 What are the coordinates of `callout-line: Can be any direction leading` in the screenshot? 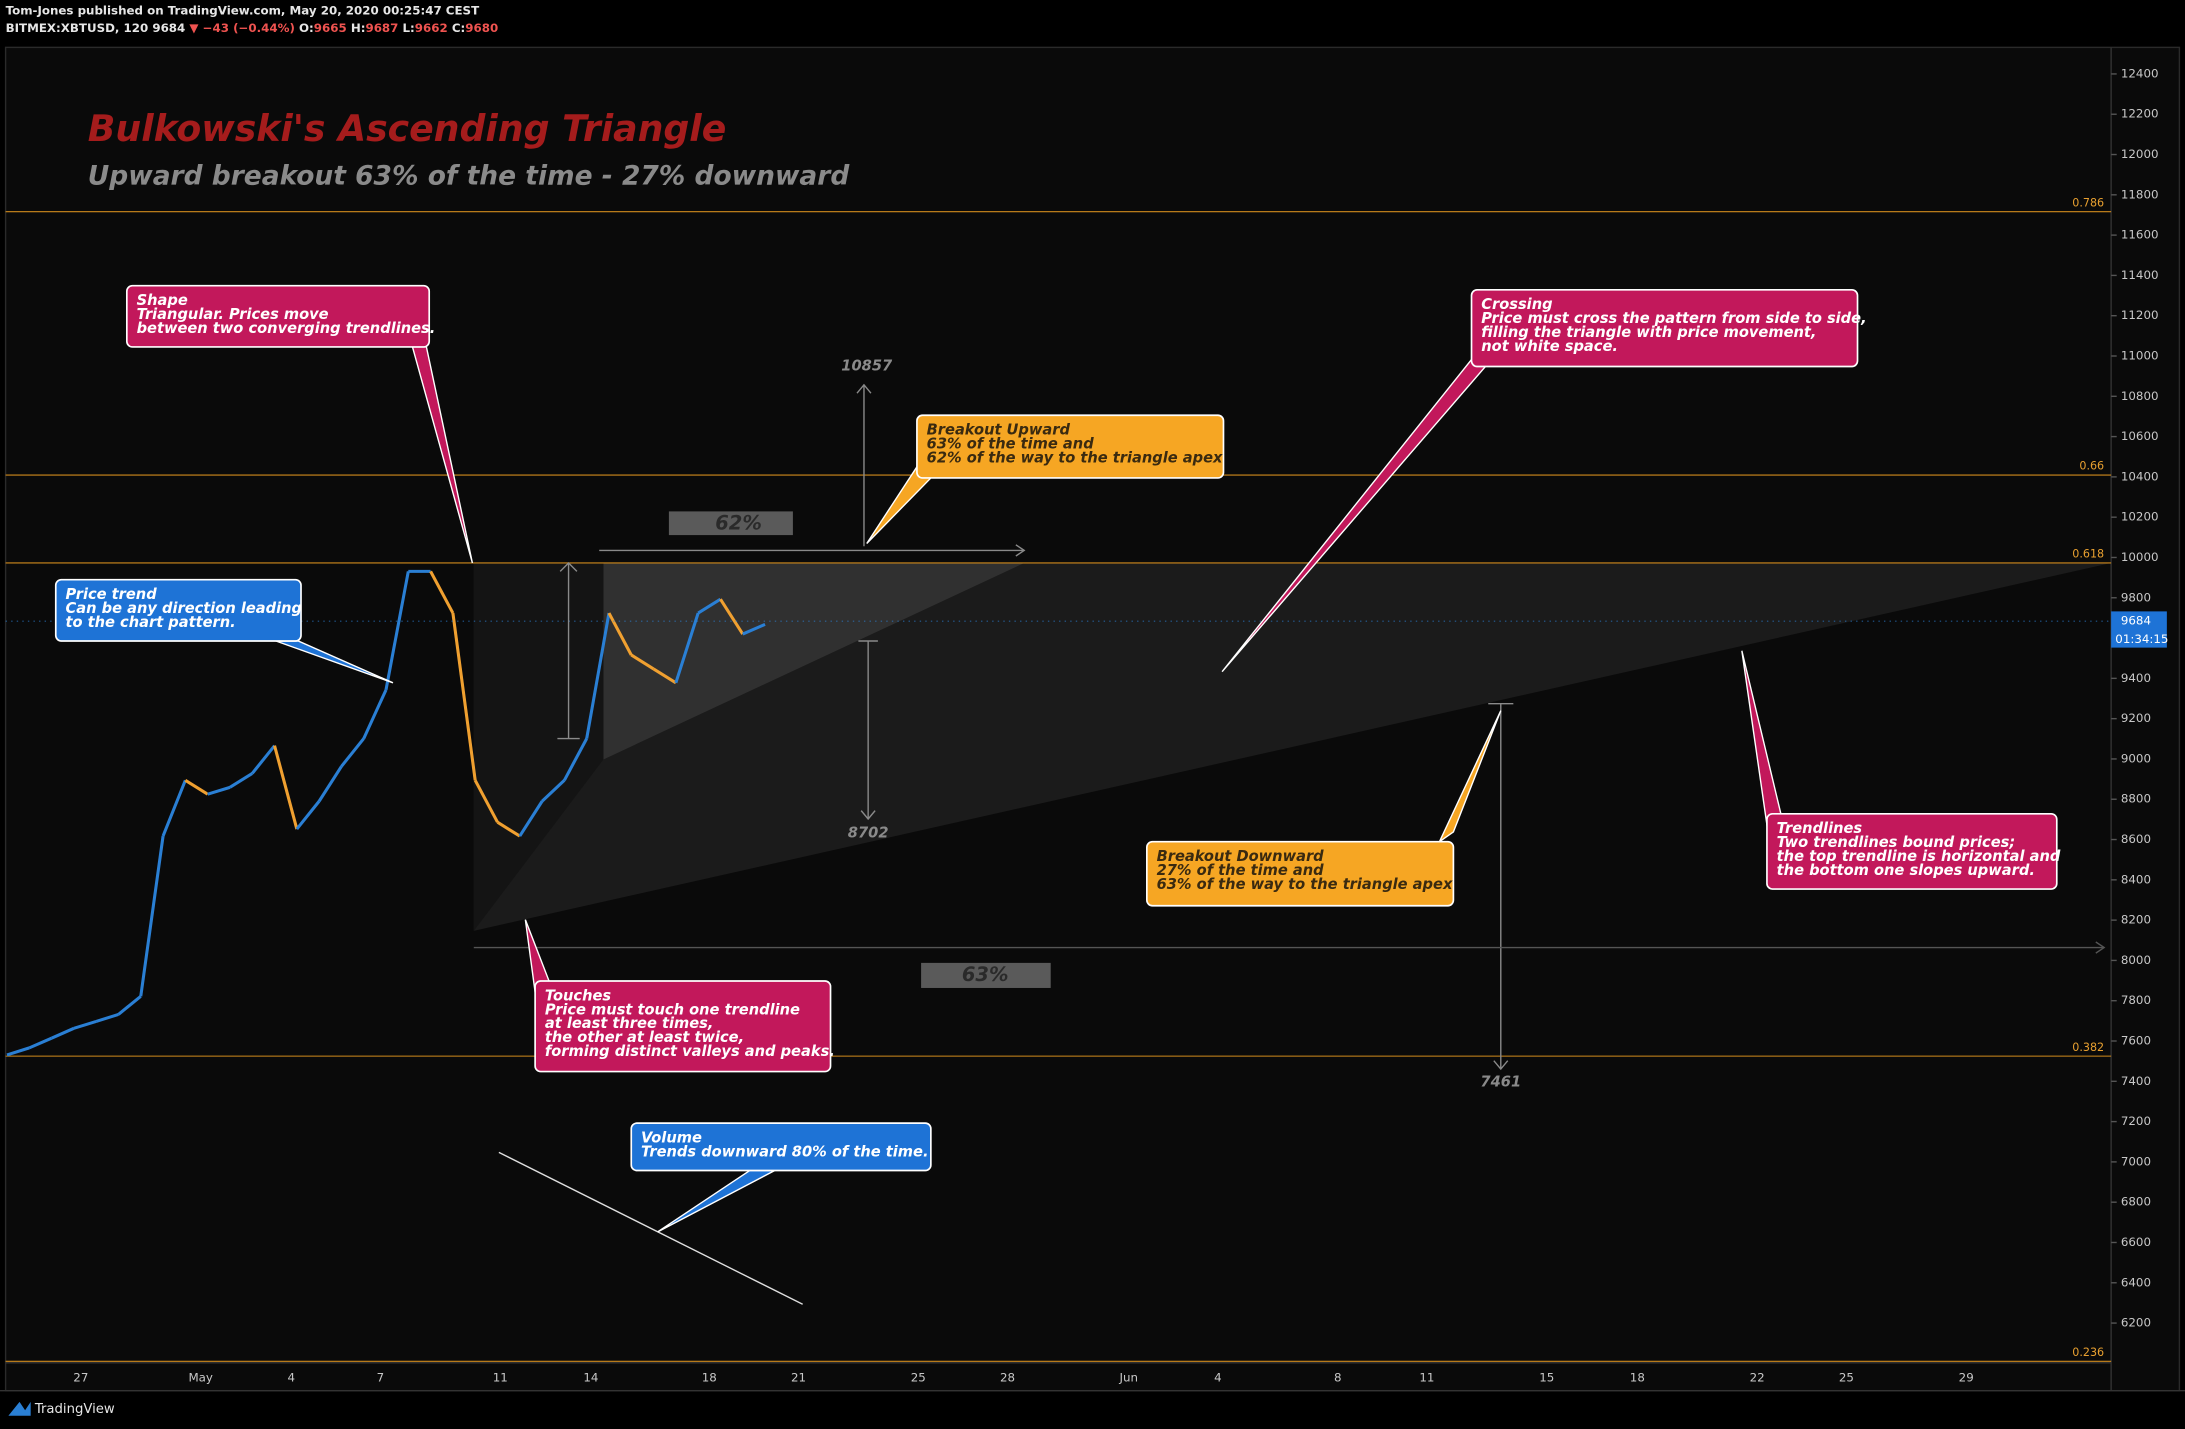 It's located at (184, 608).